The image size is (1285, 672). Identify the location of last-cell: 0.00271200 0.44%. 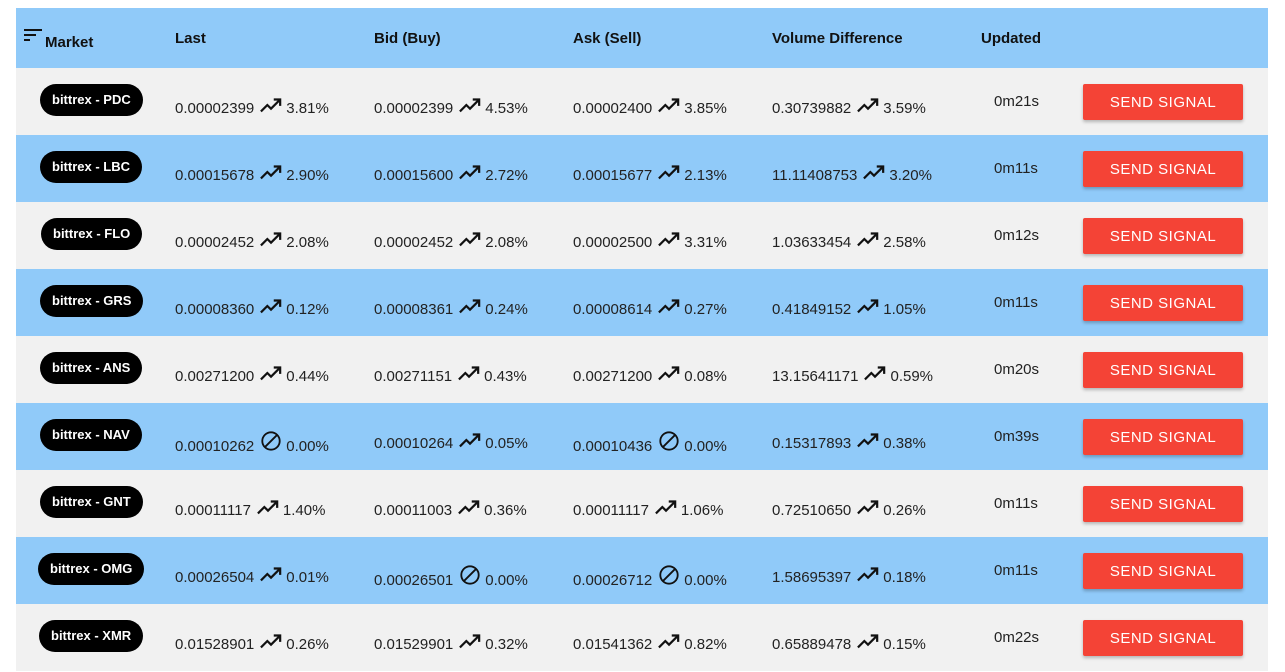
(252, 374).